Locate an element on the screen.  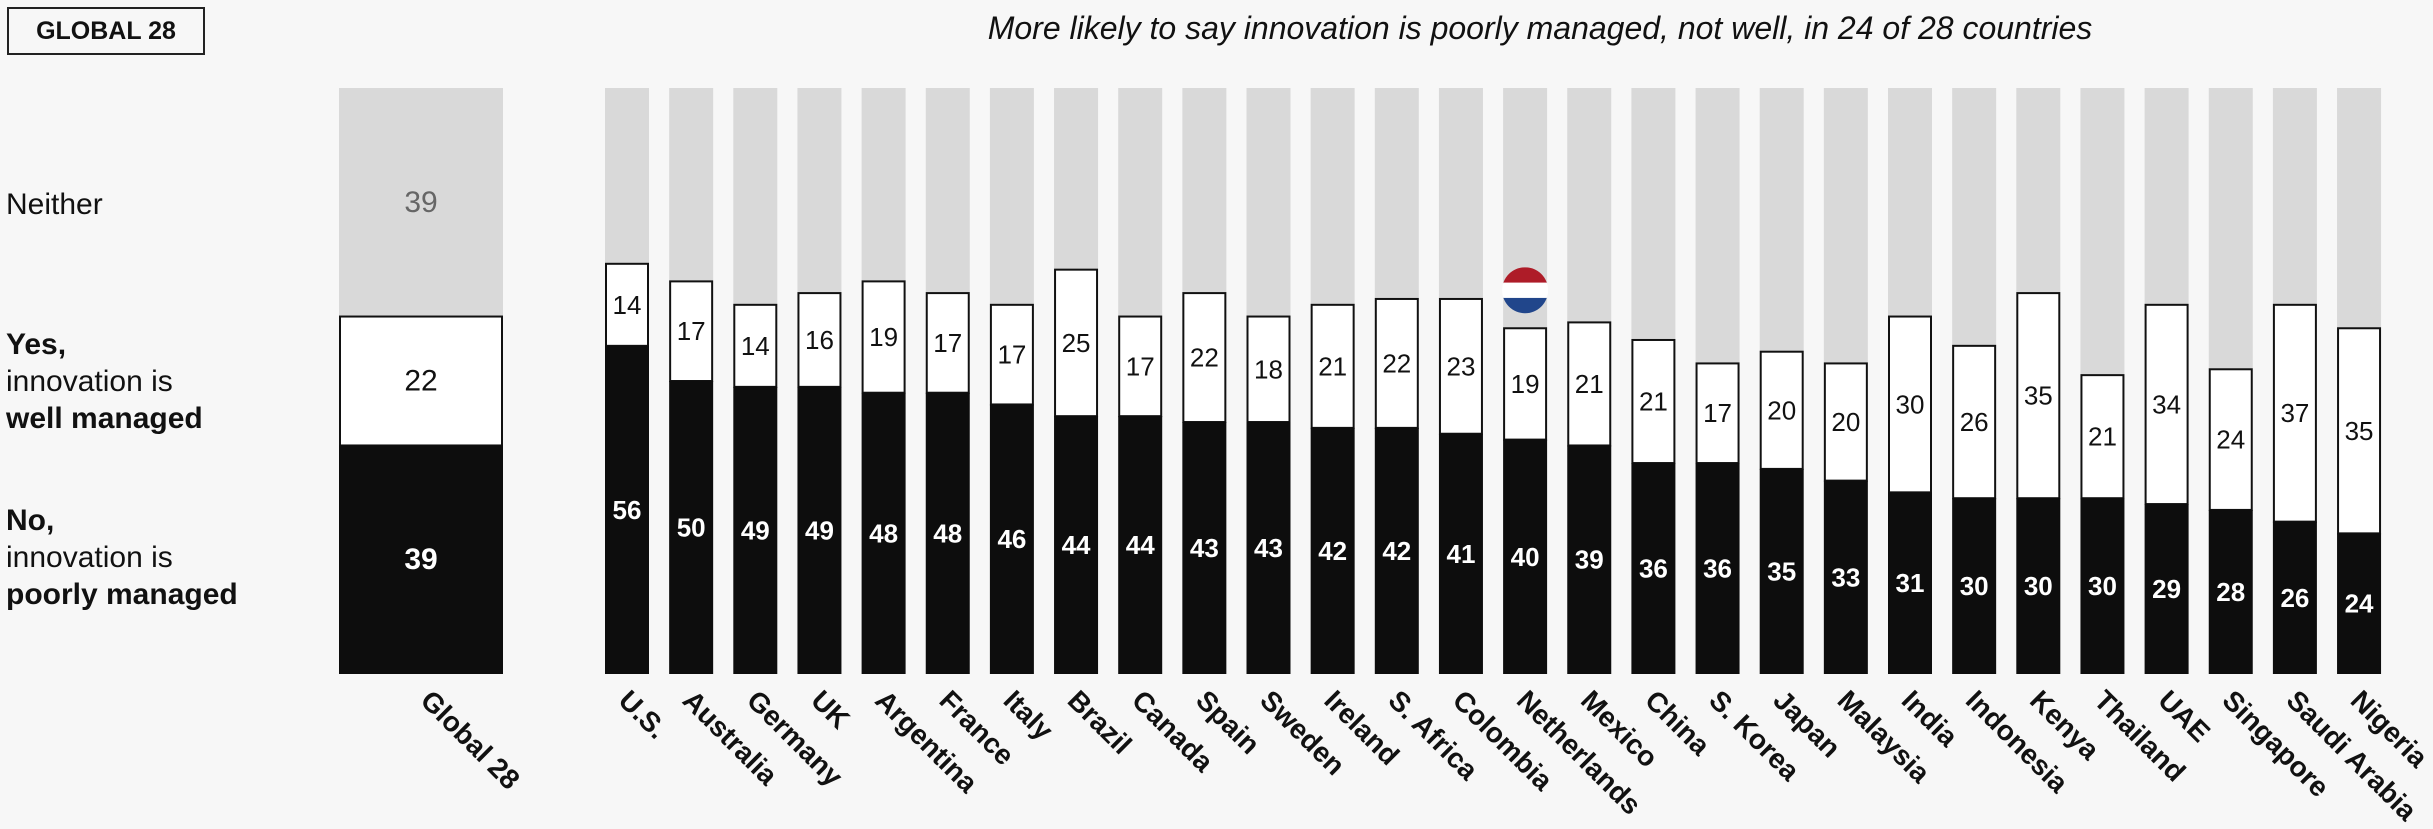
country-germany-well-managed-bar is located at coordinates (755, 345).